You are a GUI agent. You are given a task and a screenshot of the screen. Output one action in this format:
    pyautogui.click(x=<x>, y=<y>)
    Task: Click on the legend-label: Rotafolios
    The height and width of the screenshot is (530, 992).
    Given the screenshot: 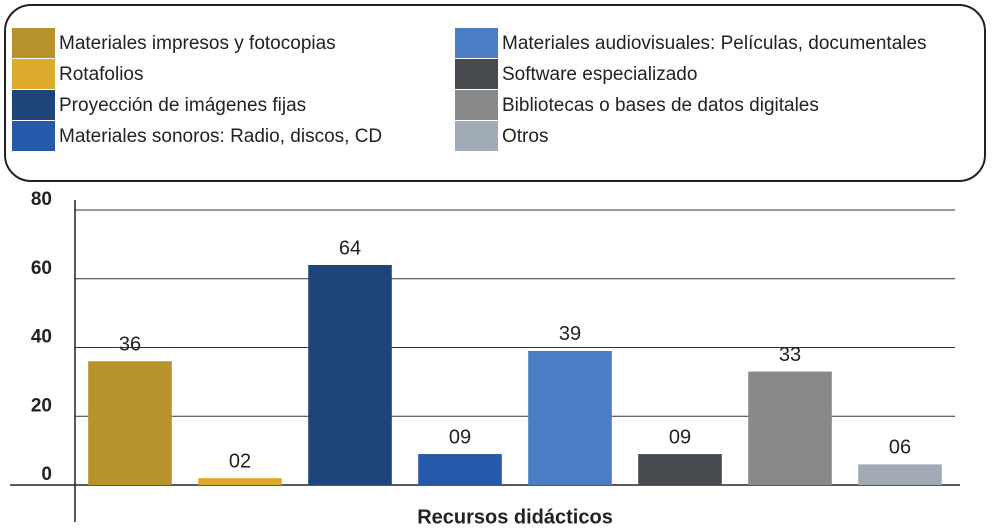 What is the action you would take?
    pyautogui.click(x=101, y=74)
    